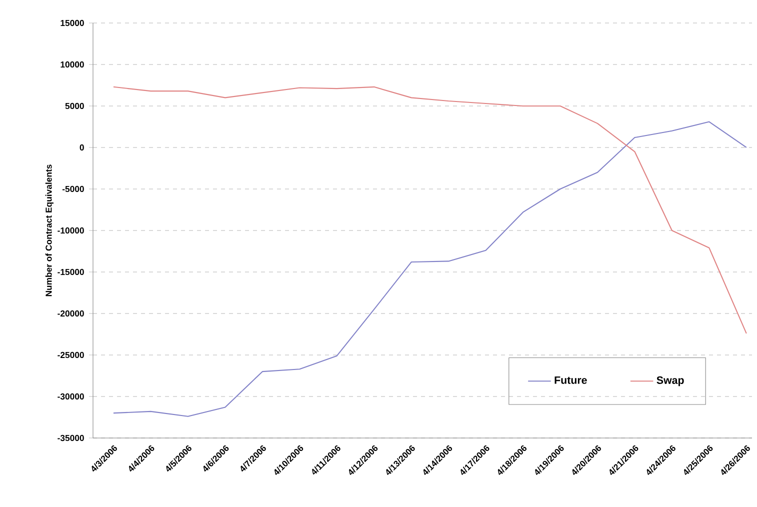 The width and height of the screenshot is (757, 507). What do you see at coordinates (74, 106) in the screenshot?
I see `y-tick-label: 5000` at bounding box center [74, 106].